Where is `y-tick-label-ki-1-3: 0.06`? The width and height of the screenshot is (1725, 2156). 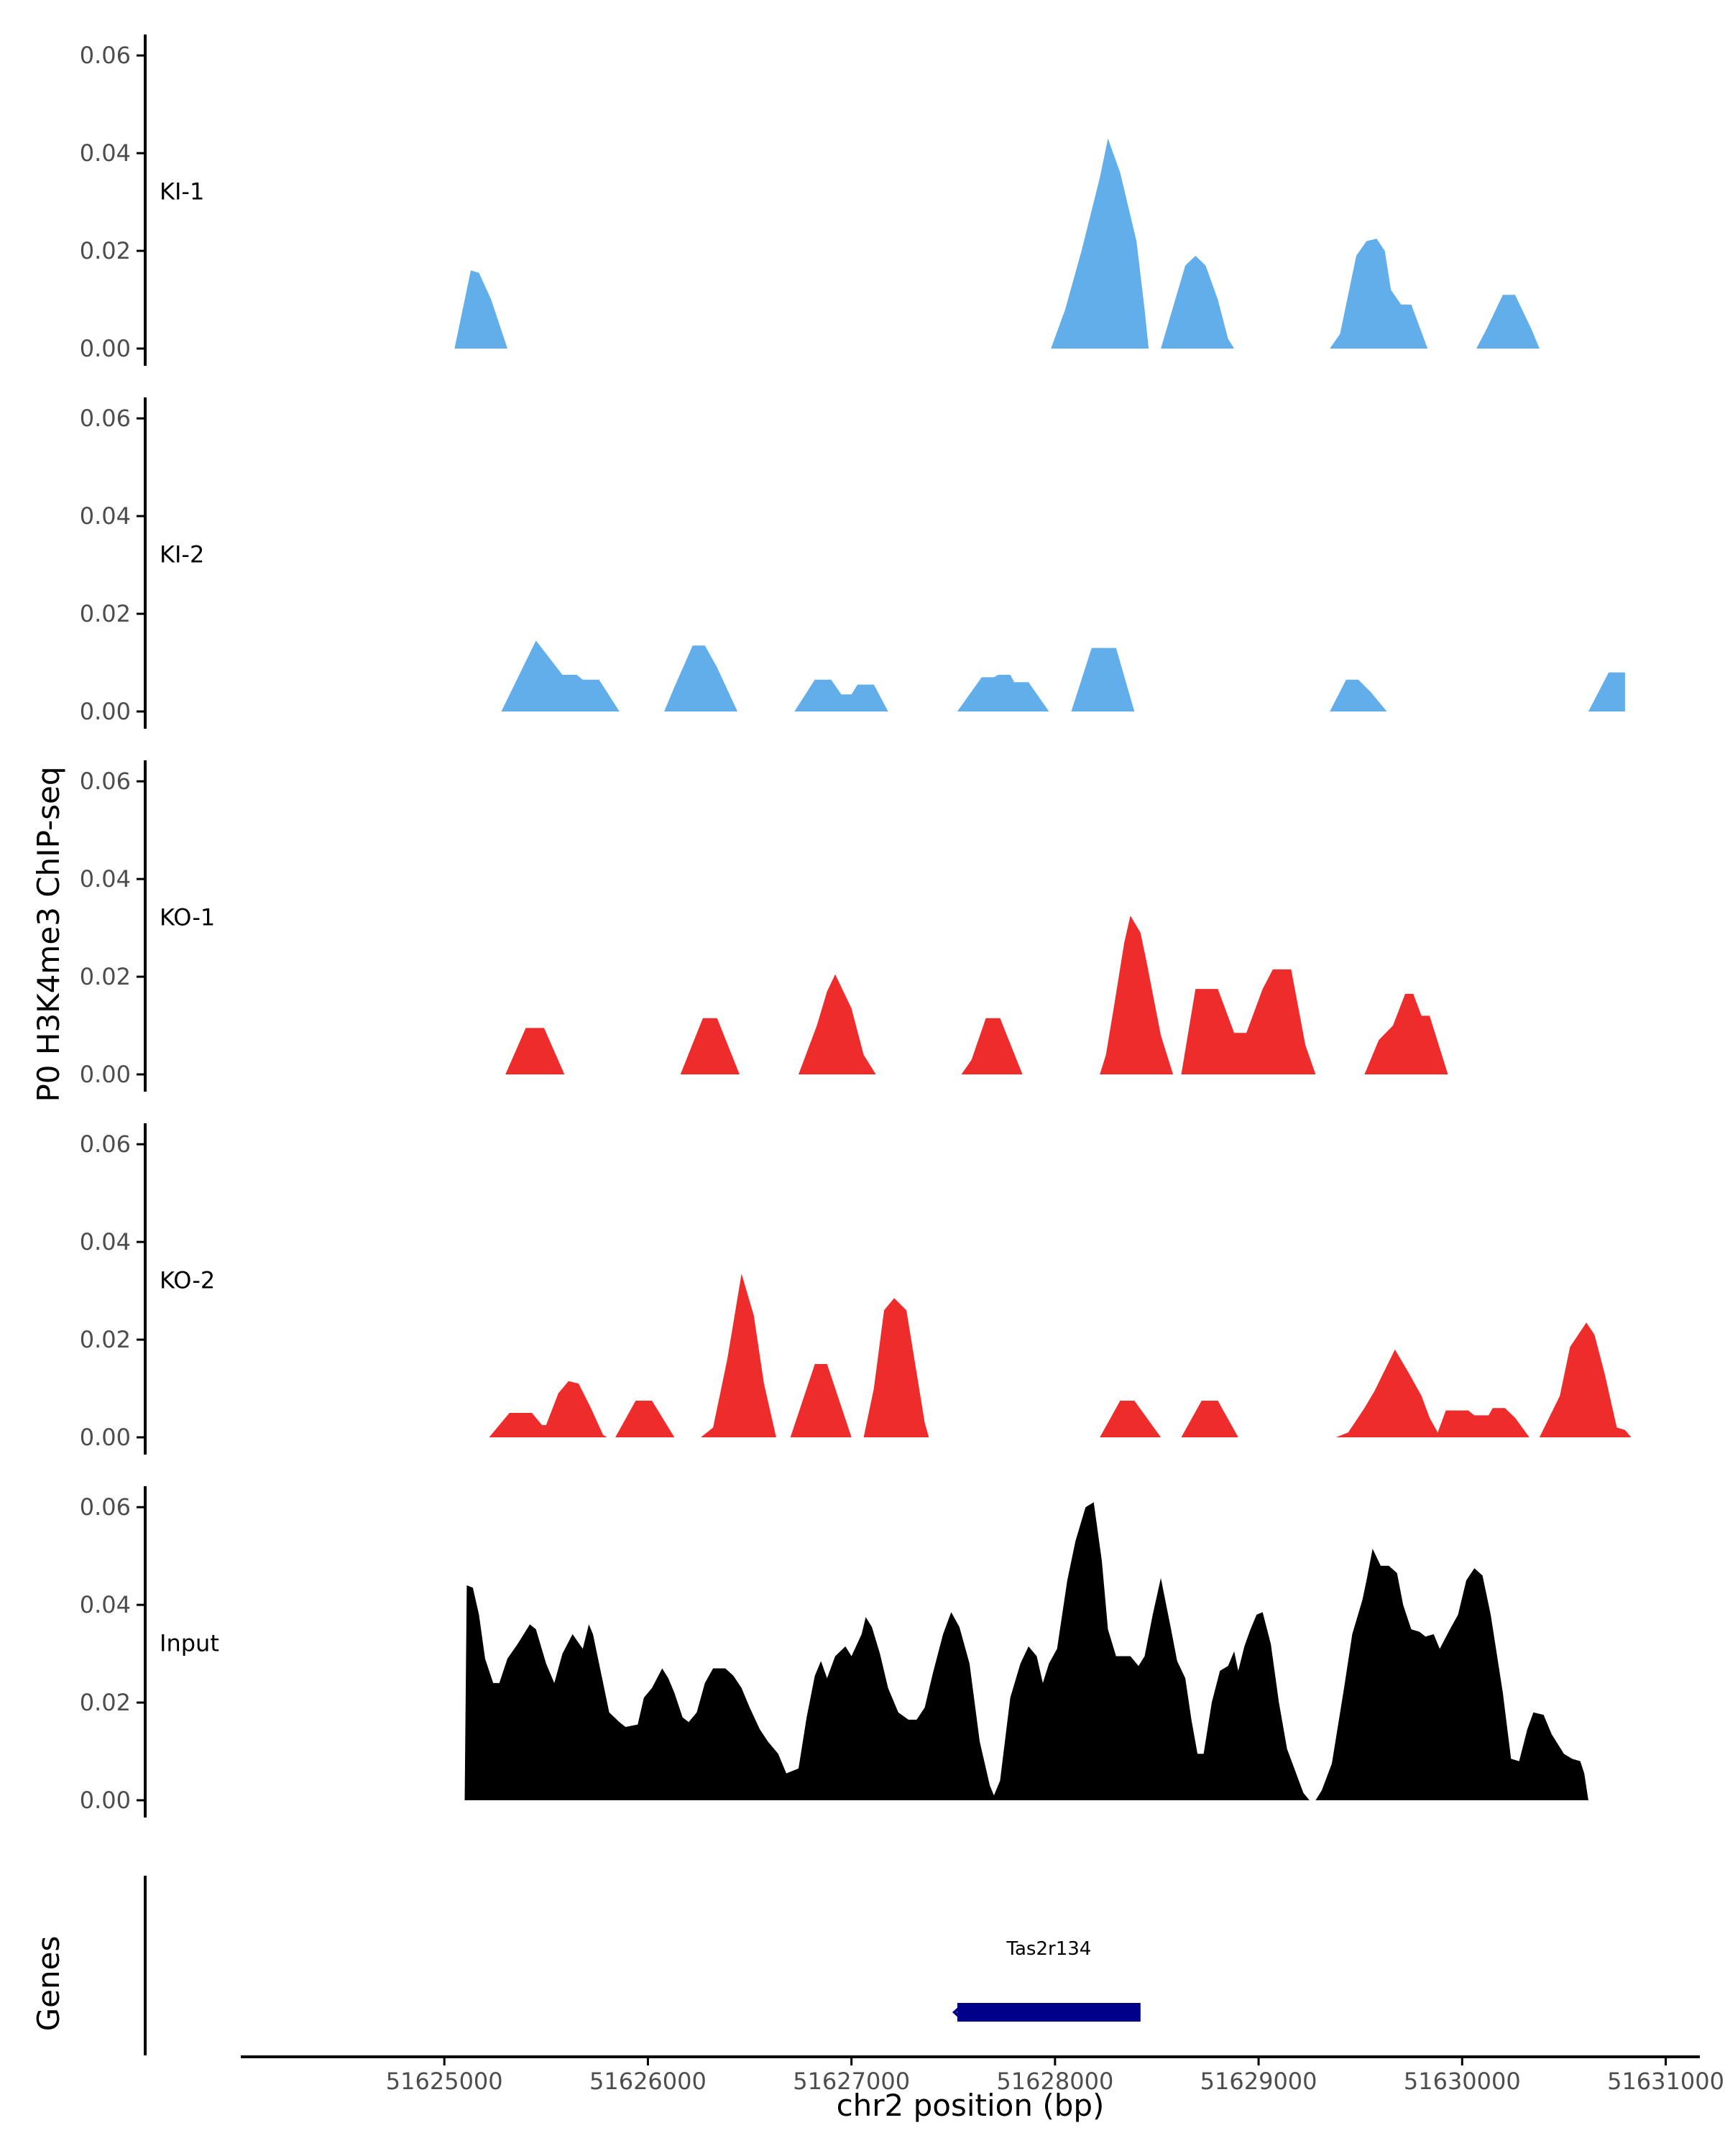
y-tick-label-ki-1-3: 0.06 is located at coordinates (105, 55).